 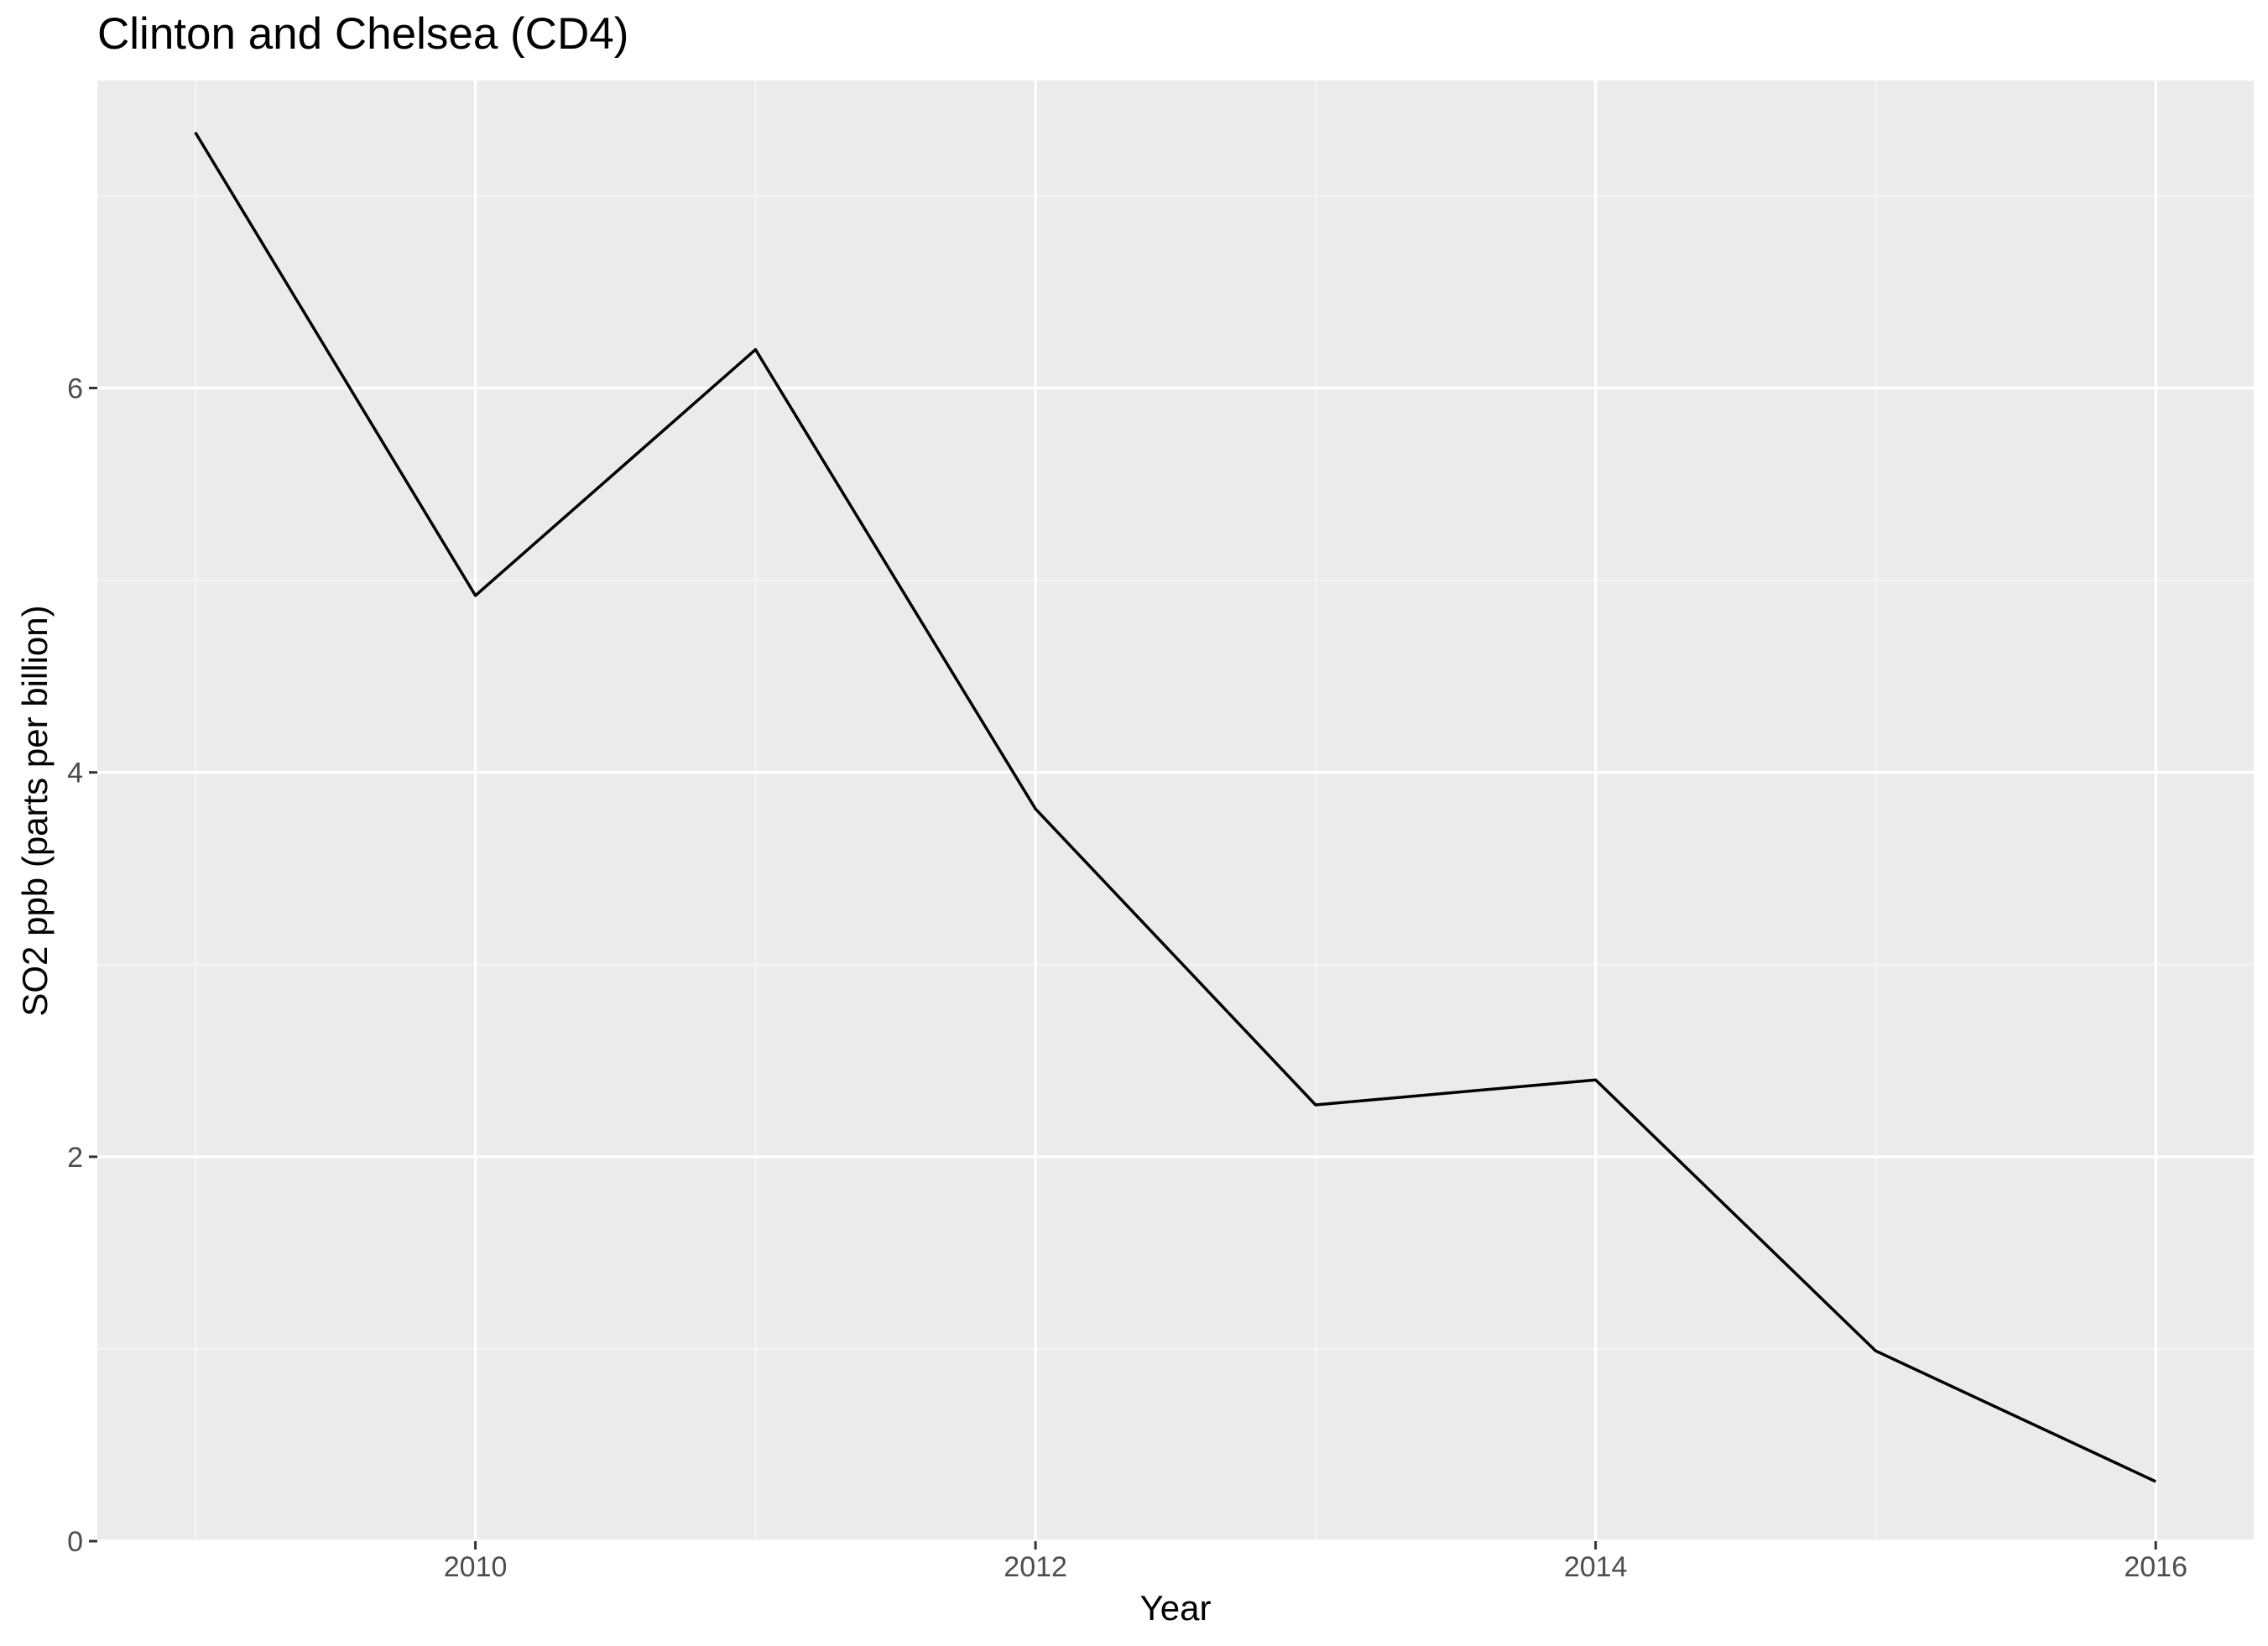 What do you see at coordinates (75, 1158) in the screenshot?
I see `y-tick-label: 2` at bounding box center [75, 1158].